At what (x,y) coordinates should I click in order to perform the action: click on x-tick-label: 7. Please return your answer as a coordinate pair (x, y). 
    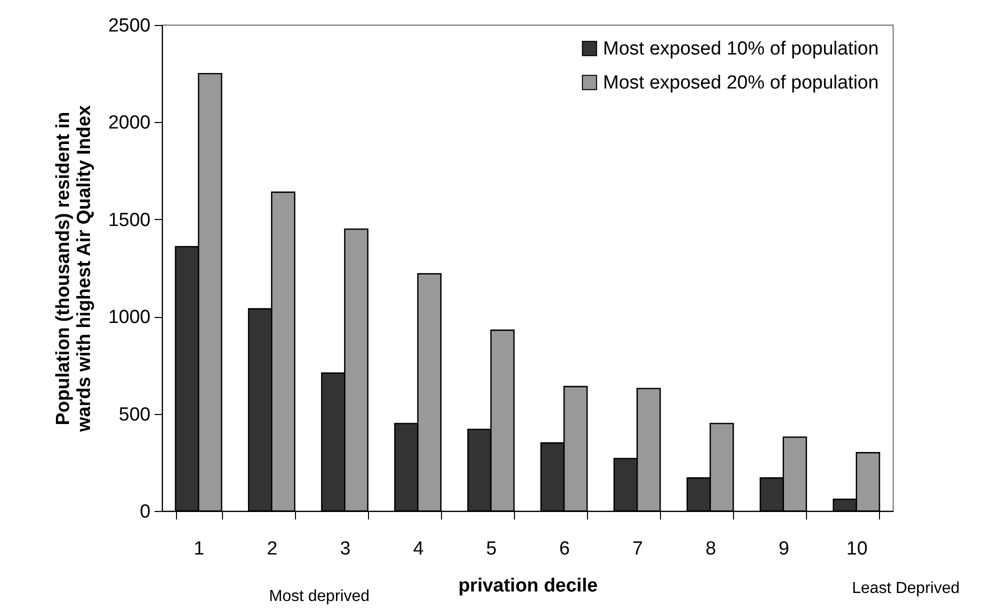
    Looking at the image, I should click on (637, 549).